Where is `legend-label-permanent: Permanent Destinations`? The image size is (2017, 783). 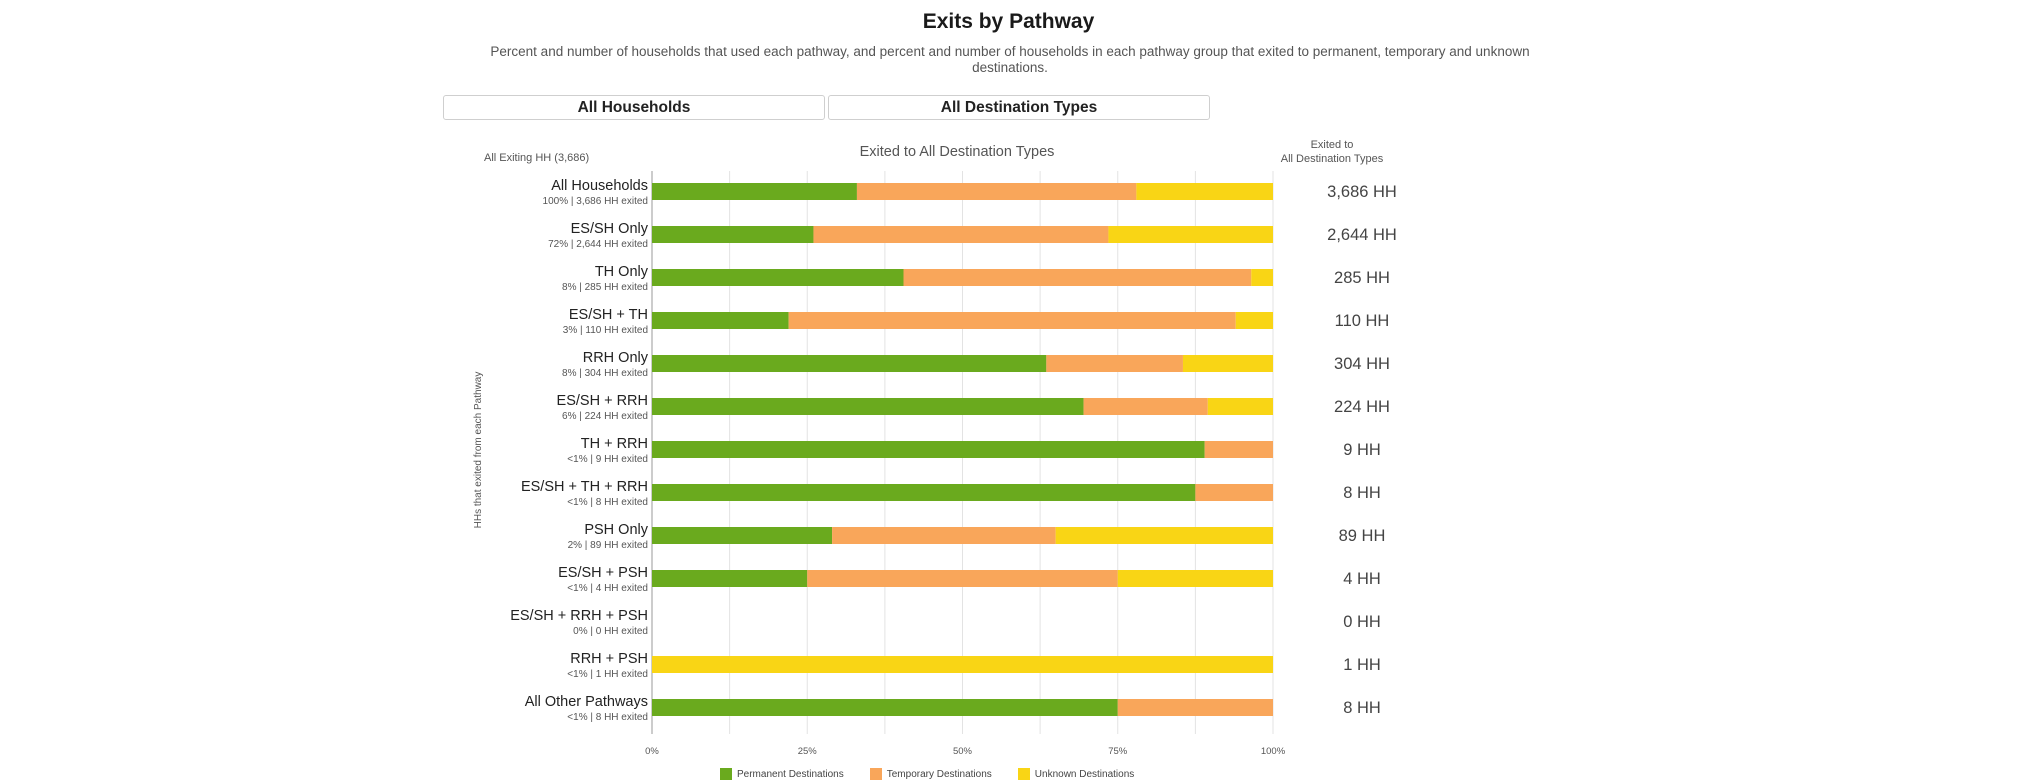 legend-label-permanent: Permanent Destinations is located at coordinates (790, 774).